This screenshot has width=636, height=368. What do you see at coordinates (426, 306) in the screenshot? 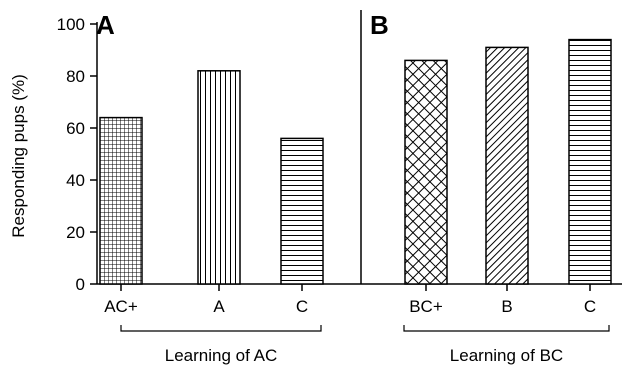
I see `category-label: BC+` at bounding box center [426, 306].